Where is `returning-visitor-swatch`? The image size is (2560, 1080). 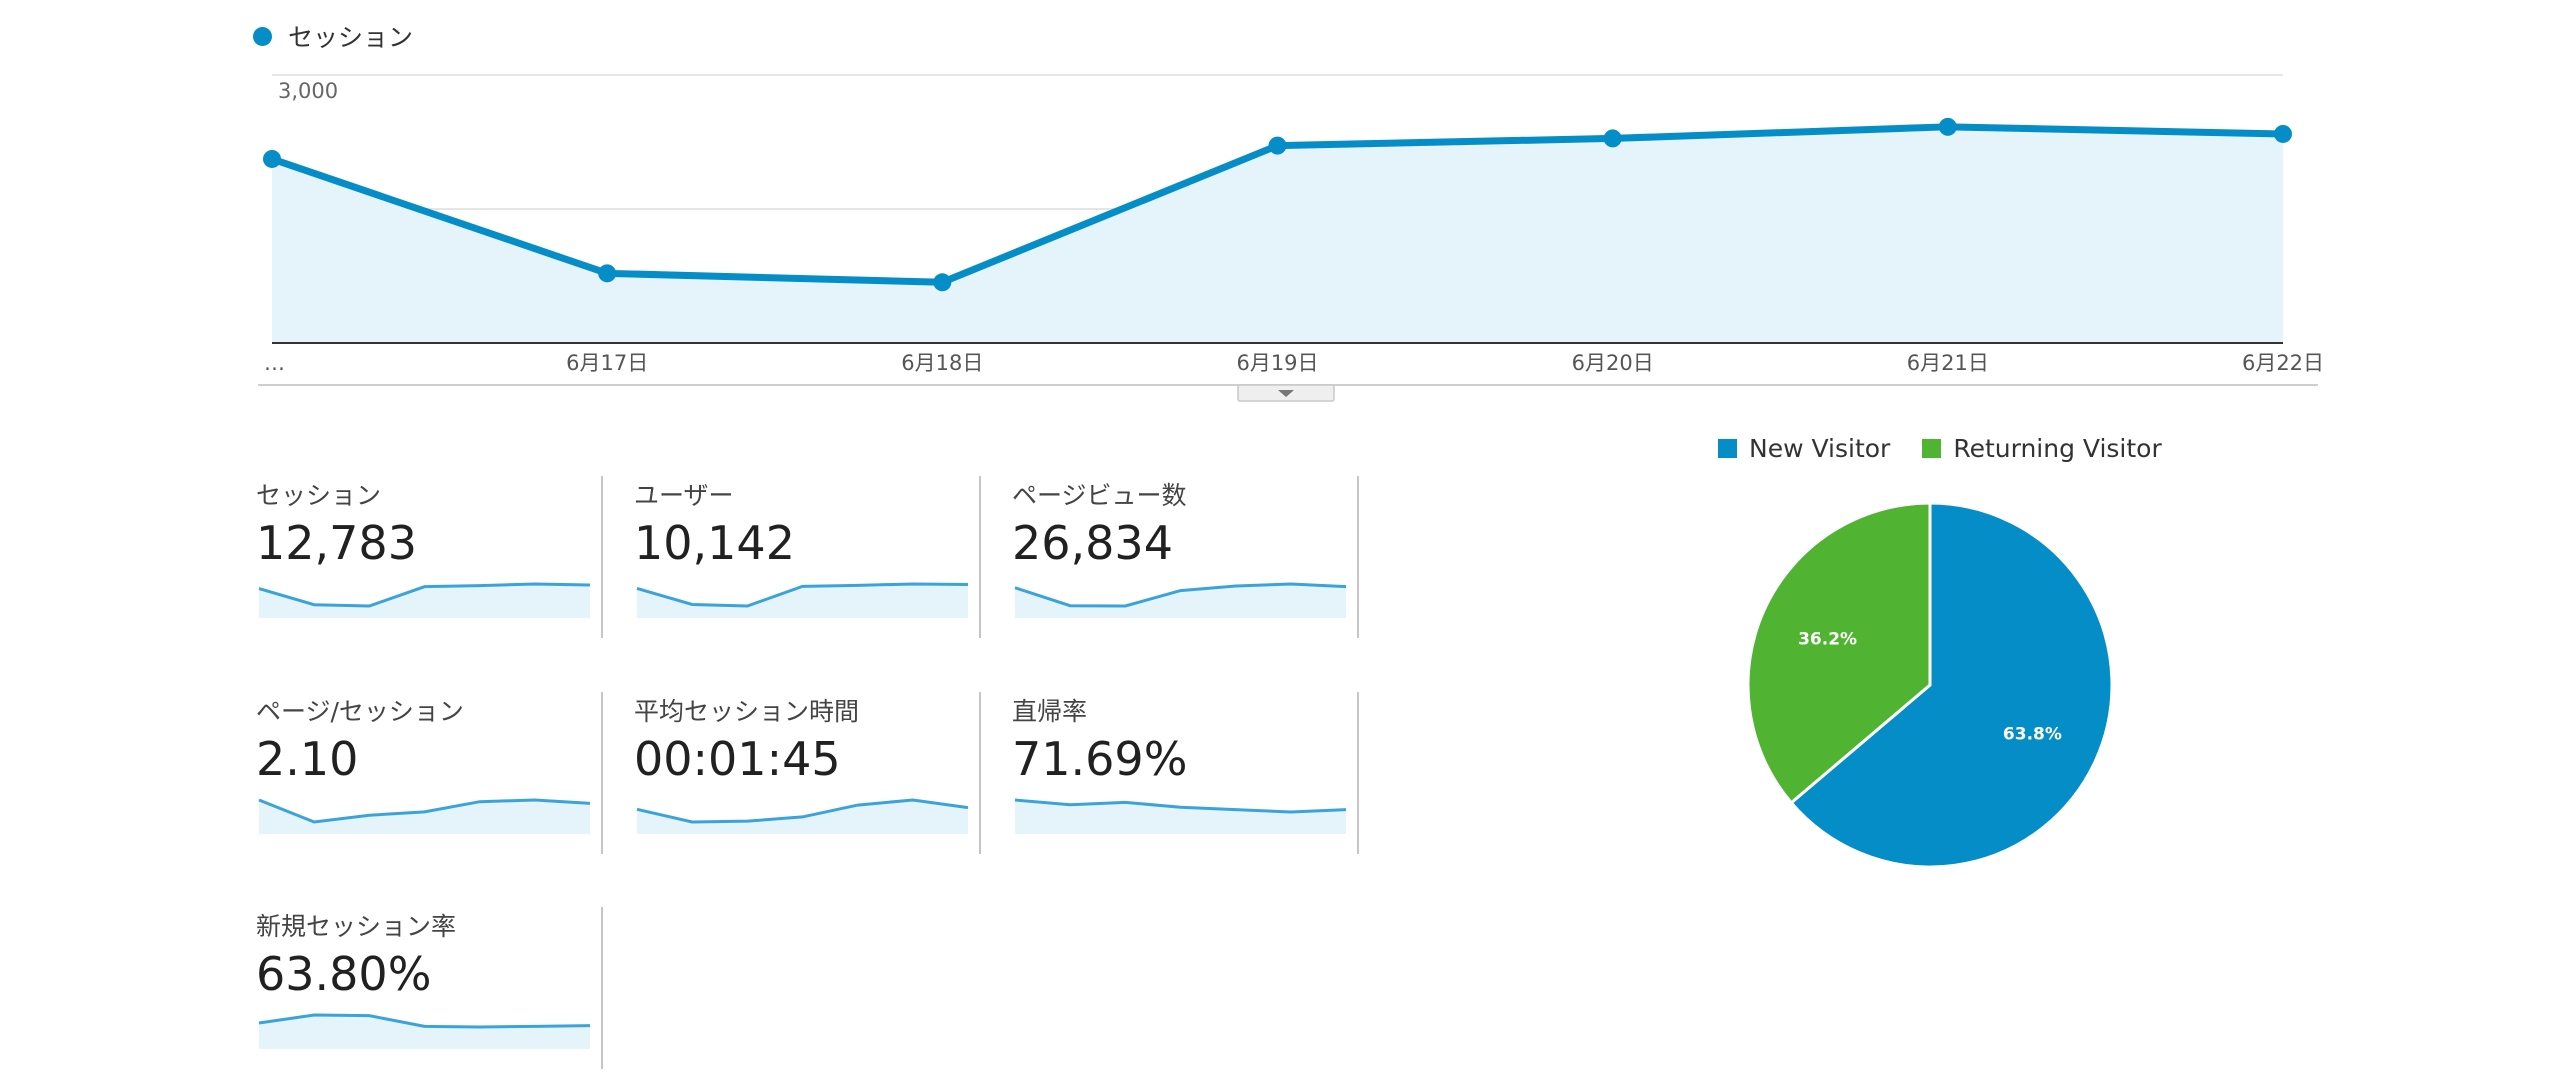
returning-visitor-swatch is located at coordinates (1932, 448).